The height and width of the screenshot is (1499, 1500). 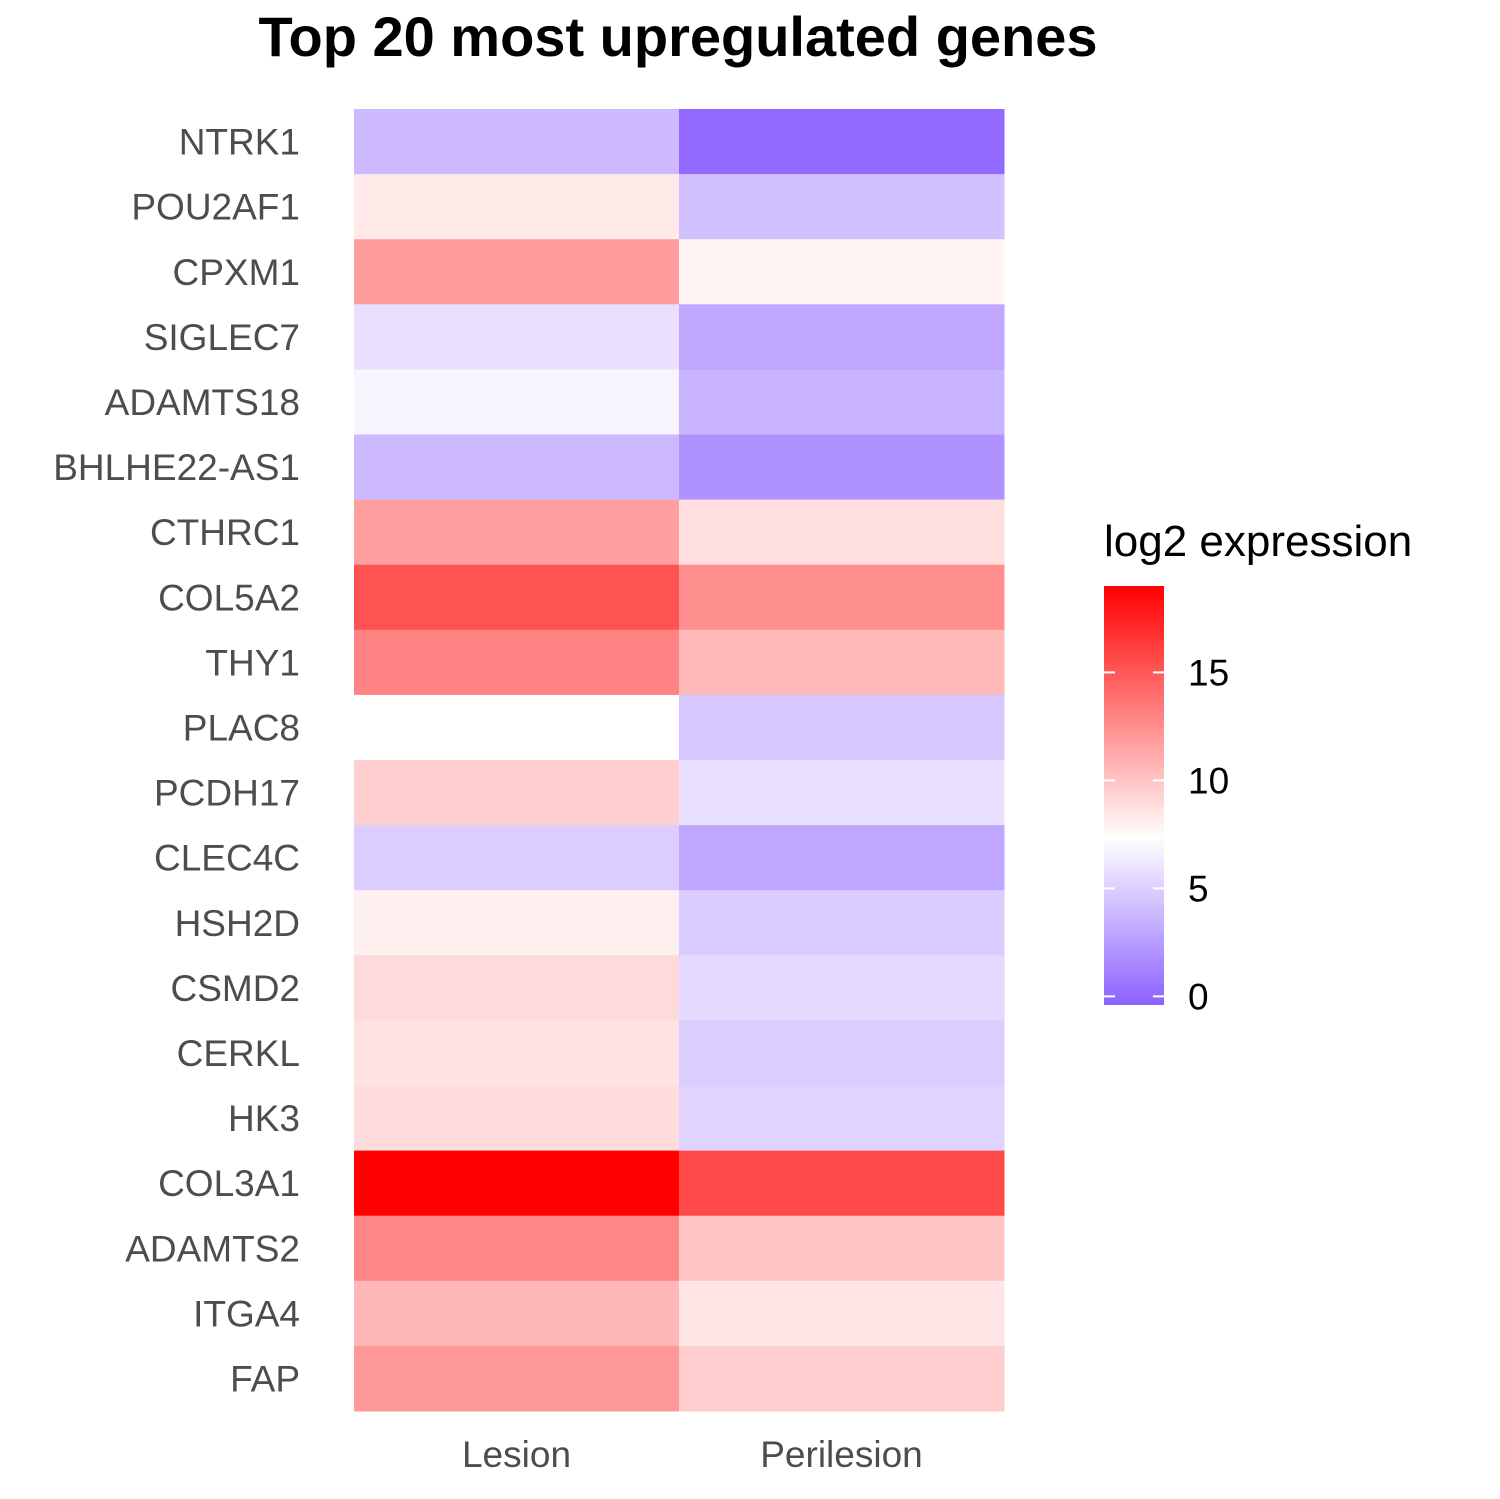 What do you see at coordinates (842, 1118) in the screenshot?
I see `heatmap-cell-hk3-perilesion` at bounding box center [842, 1118].